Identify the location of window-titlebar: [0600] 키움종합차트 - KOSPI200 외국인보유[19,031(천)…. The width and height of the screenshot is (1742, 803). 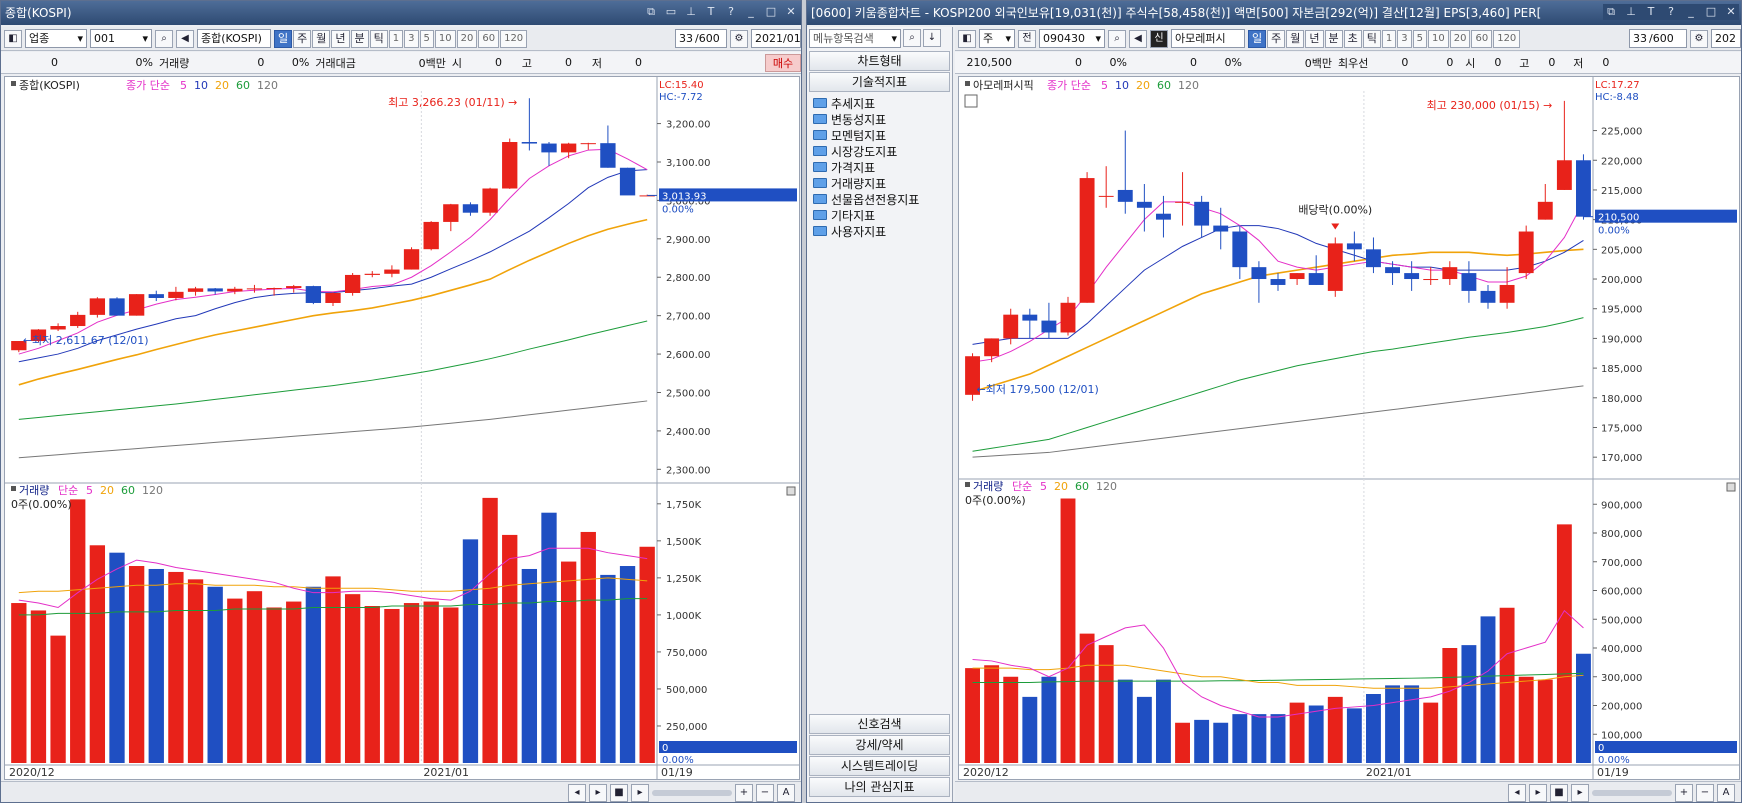
(1274, 13).